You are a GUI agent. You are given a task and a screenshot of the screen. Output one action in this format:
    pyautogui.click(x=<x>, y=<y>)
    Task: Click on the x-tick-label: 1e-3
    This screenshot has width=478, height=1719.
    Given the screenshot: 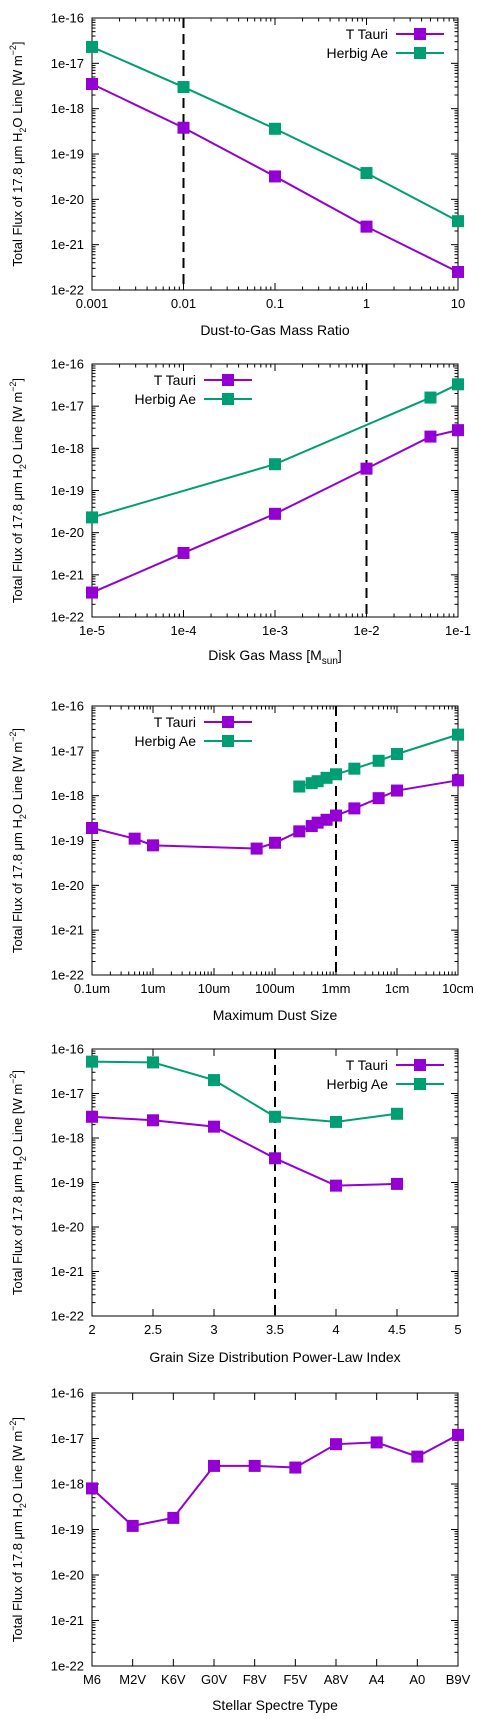 What is the action you would take?
    pyautogui.click(x=275, y=630)
    